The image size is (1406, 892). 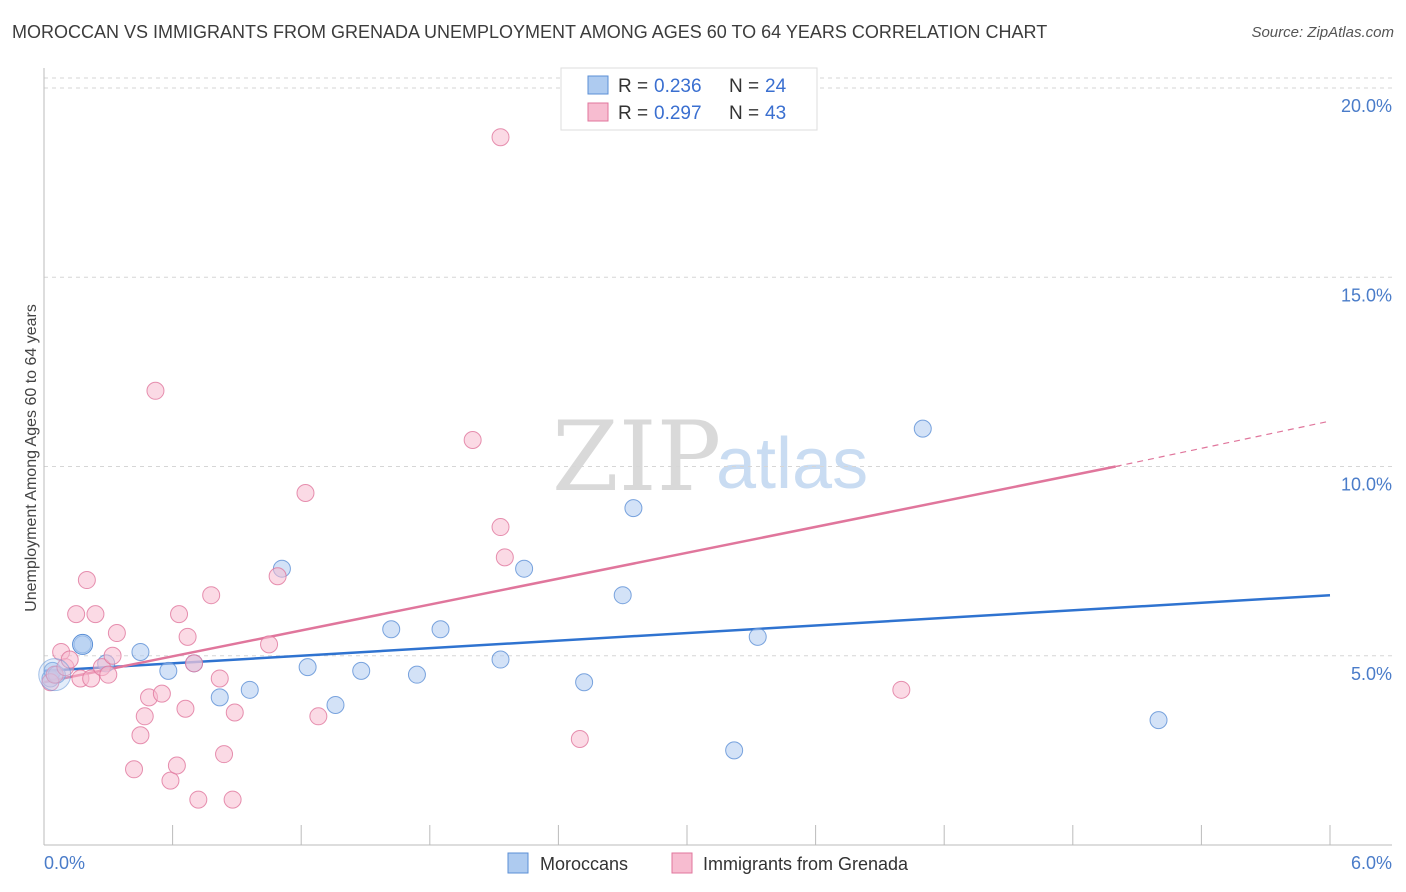 I want to click on legend-swatch-moroccans, so click(x=598, y=85).